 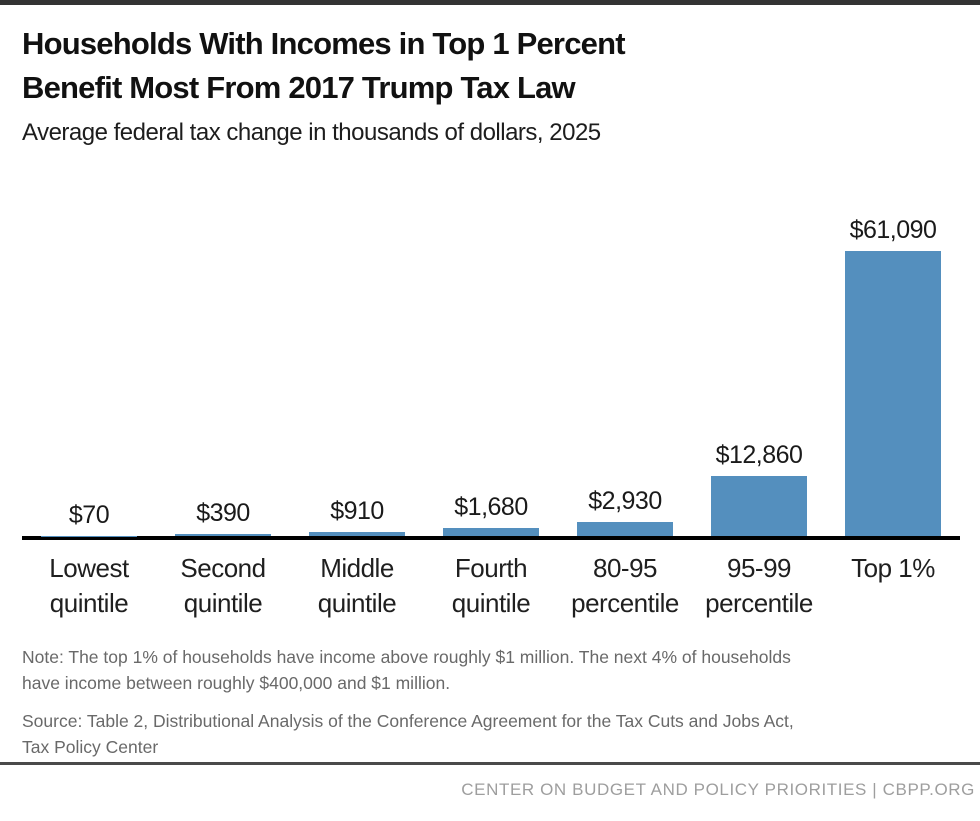 I want to click on bar-value-label-fourth-quintile: $1,680, so click(x=491, y=507).